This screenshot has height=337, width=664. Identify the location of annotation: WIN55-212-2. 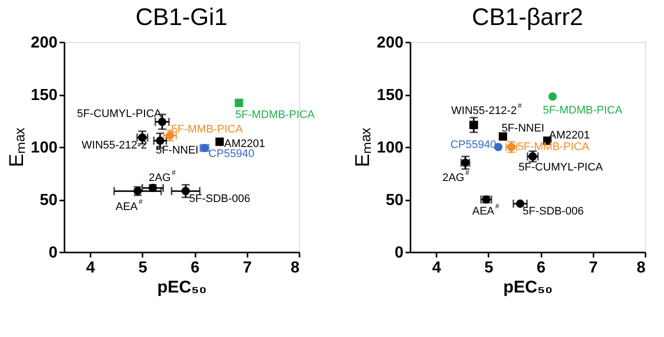
(115, 146).